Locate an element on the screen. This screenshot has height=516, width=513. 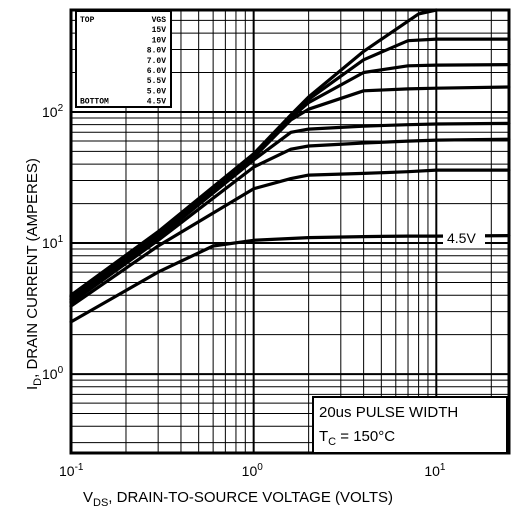
info-box: 20us PULSE WIDTH TC = 150°C is located at coordinates (410, 425).